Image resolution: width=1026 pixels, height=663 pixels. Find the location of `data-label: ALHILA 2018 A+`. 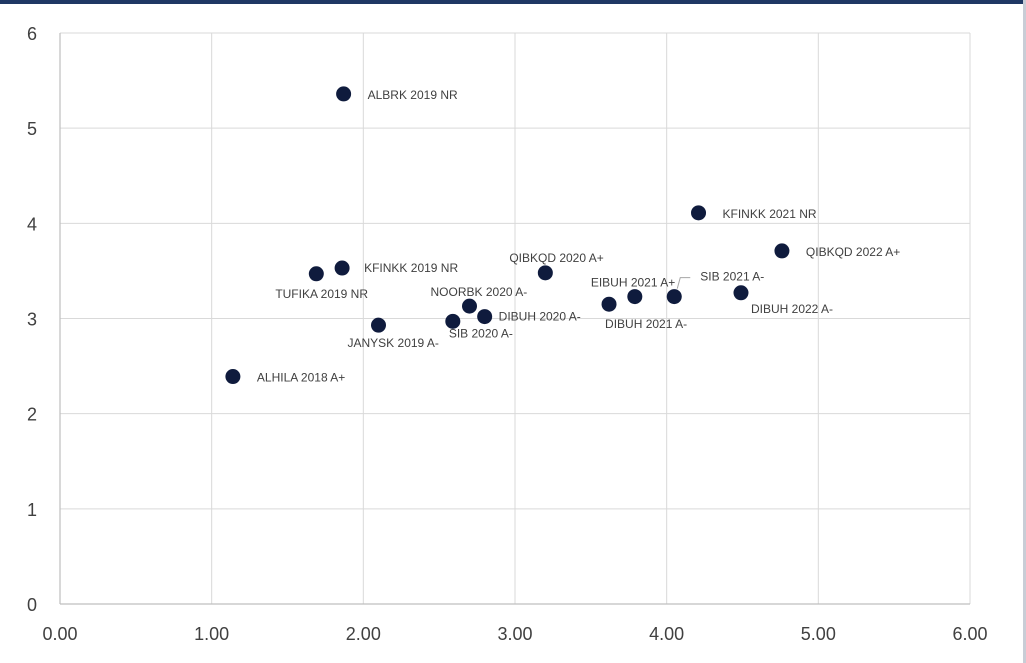

data-label: ALHILA 2018 A+ is located at coordinates (301, 378).